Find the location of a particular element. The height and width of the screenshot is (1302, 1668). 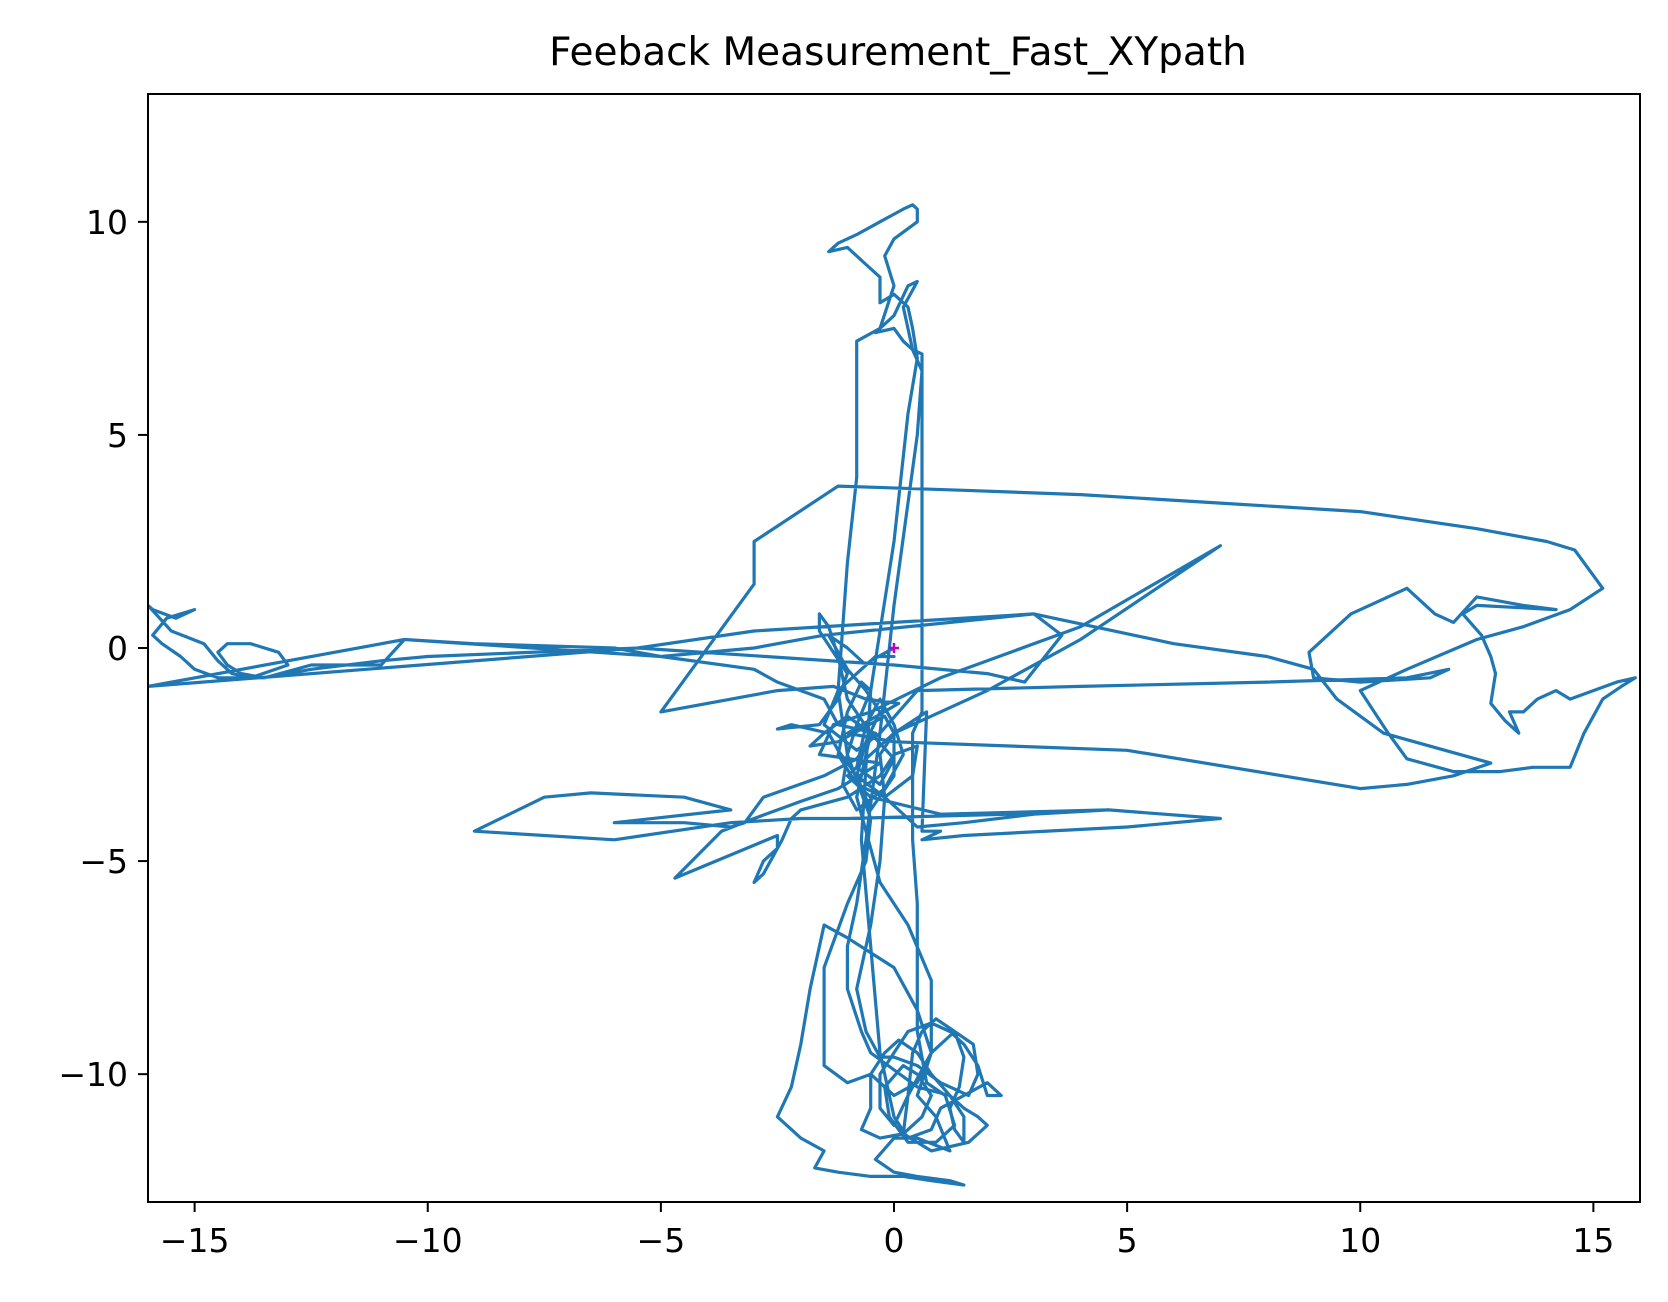

x-tick-label: −15 is located at coordinates (195, 1240).